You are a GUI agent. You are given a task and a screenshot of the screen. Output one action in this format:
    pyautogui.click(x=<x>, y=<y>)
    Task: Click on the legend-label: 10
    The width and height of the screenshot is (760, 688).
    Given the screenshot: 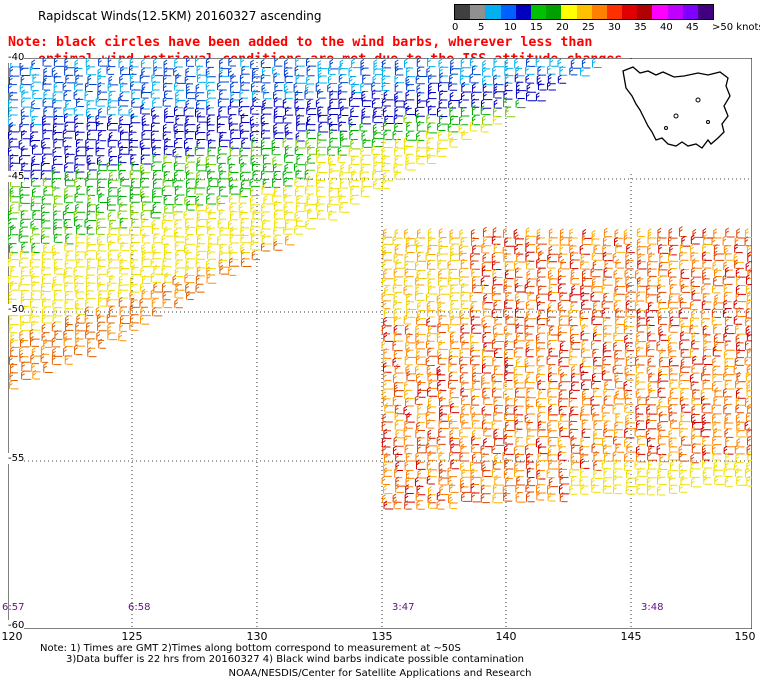 What is the action you would take?
    pyautogui.click(x=510, y=27)
    